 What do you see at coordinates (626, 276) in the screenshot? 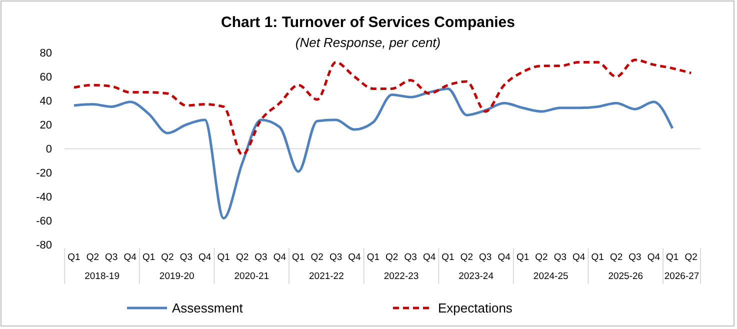
I see `text: 2025-26` at bounding box center [626, 276].